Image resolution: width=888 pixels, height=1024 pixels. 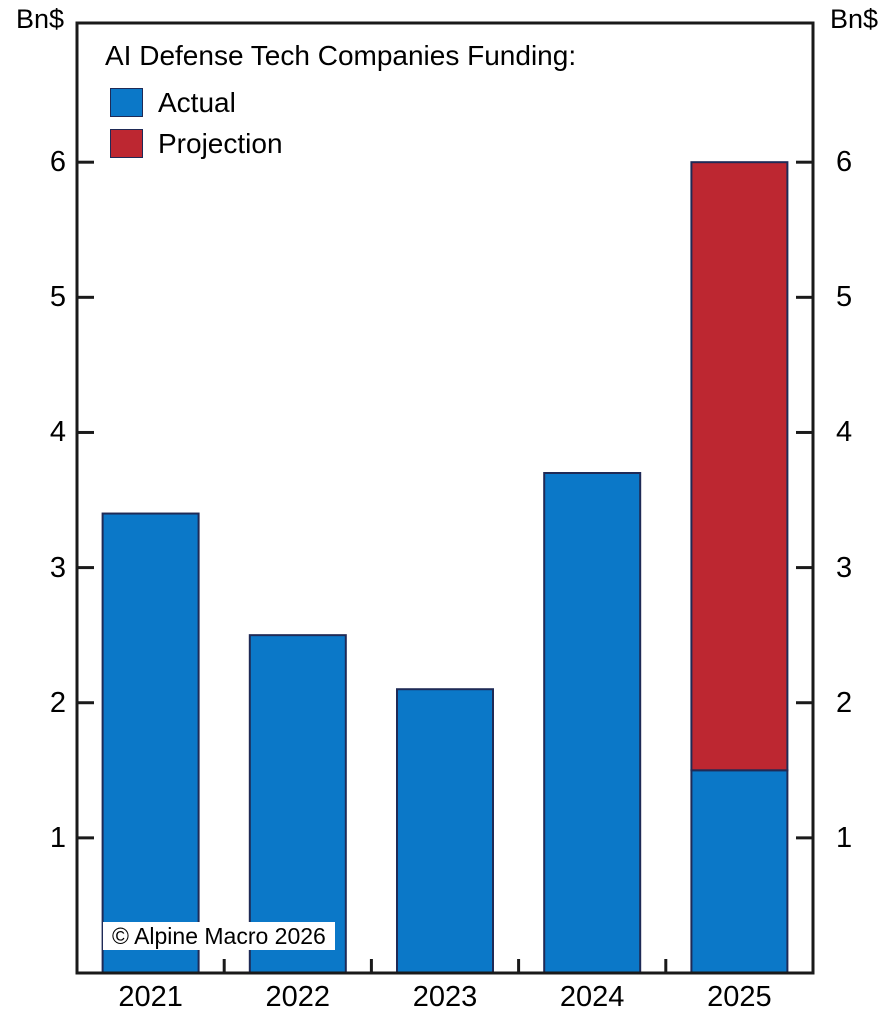 What do you see at coordinates (220, 143) in the screenshot?
I see `legend-label-projection: Projection` at bounding box center [220, 143].